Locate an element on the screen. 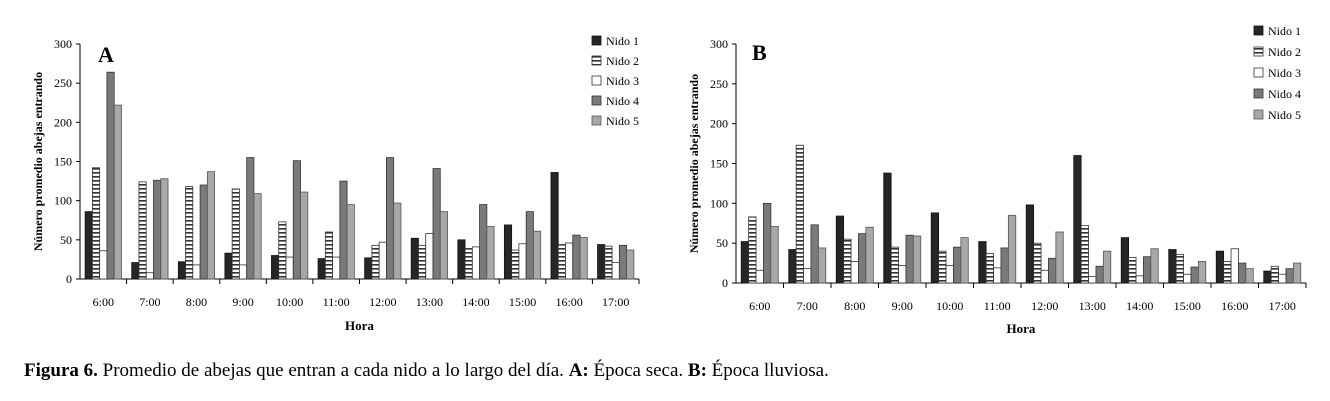  chart-a-legend: Nido 1 Nido 2 Nido 3 Nido 4 Nido 5 is located at coordinates (615, 81).